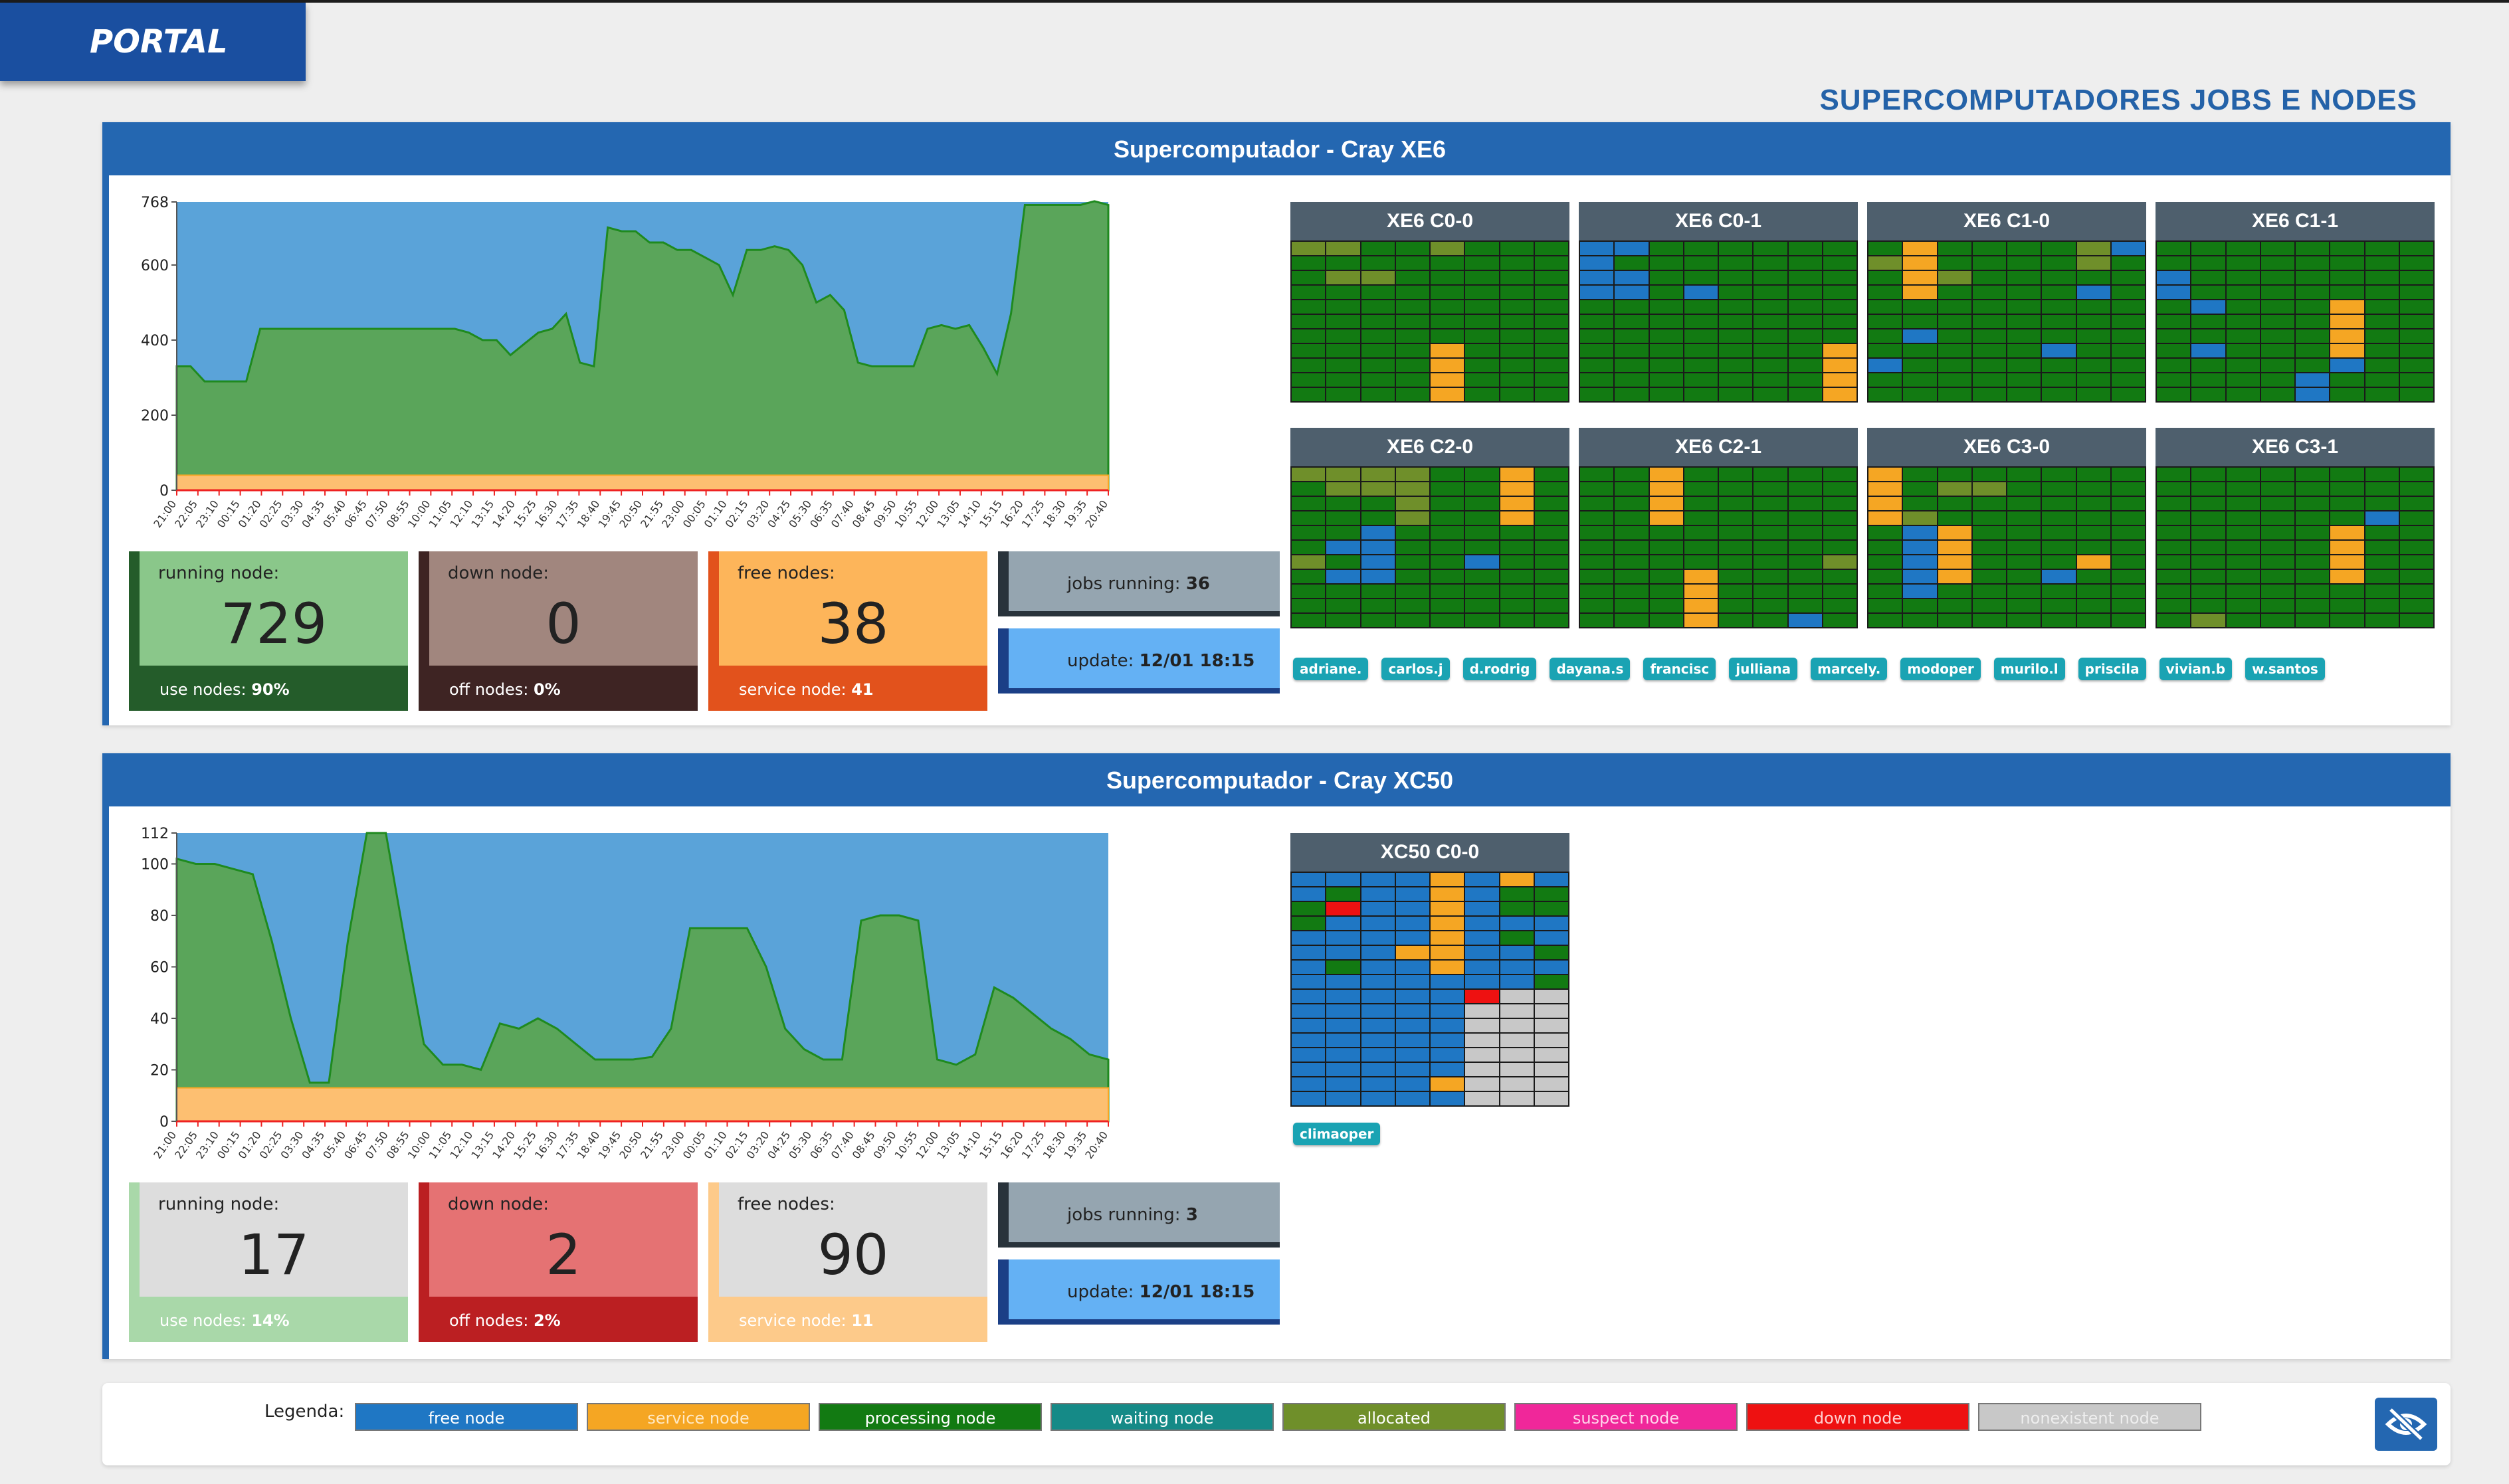 This screenshot has width=2509, height=1484. Describe the element at coordinates (1415, 669) in the screenshot. I see `user-badge: carlos.j` at that location.